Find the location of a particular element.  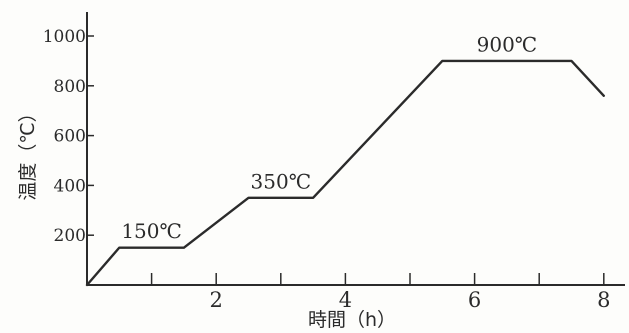

x-axis-label: 時間（h） is located at coordinates (352, 320).